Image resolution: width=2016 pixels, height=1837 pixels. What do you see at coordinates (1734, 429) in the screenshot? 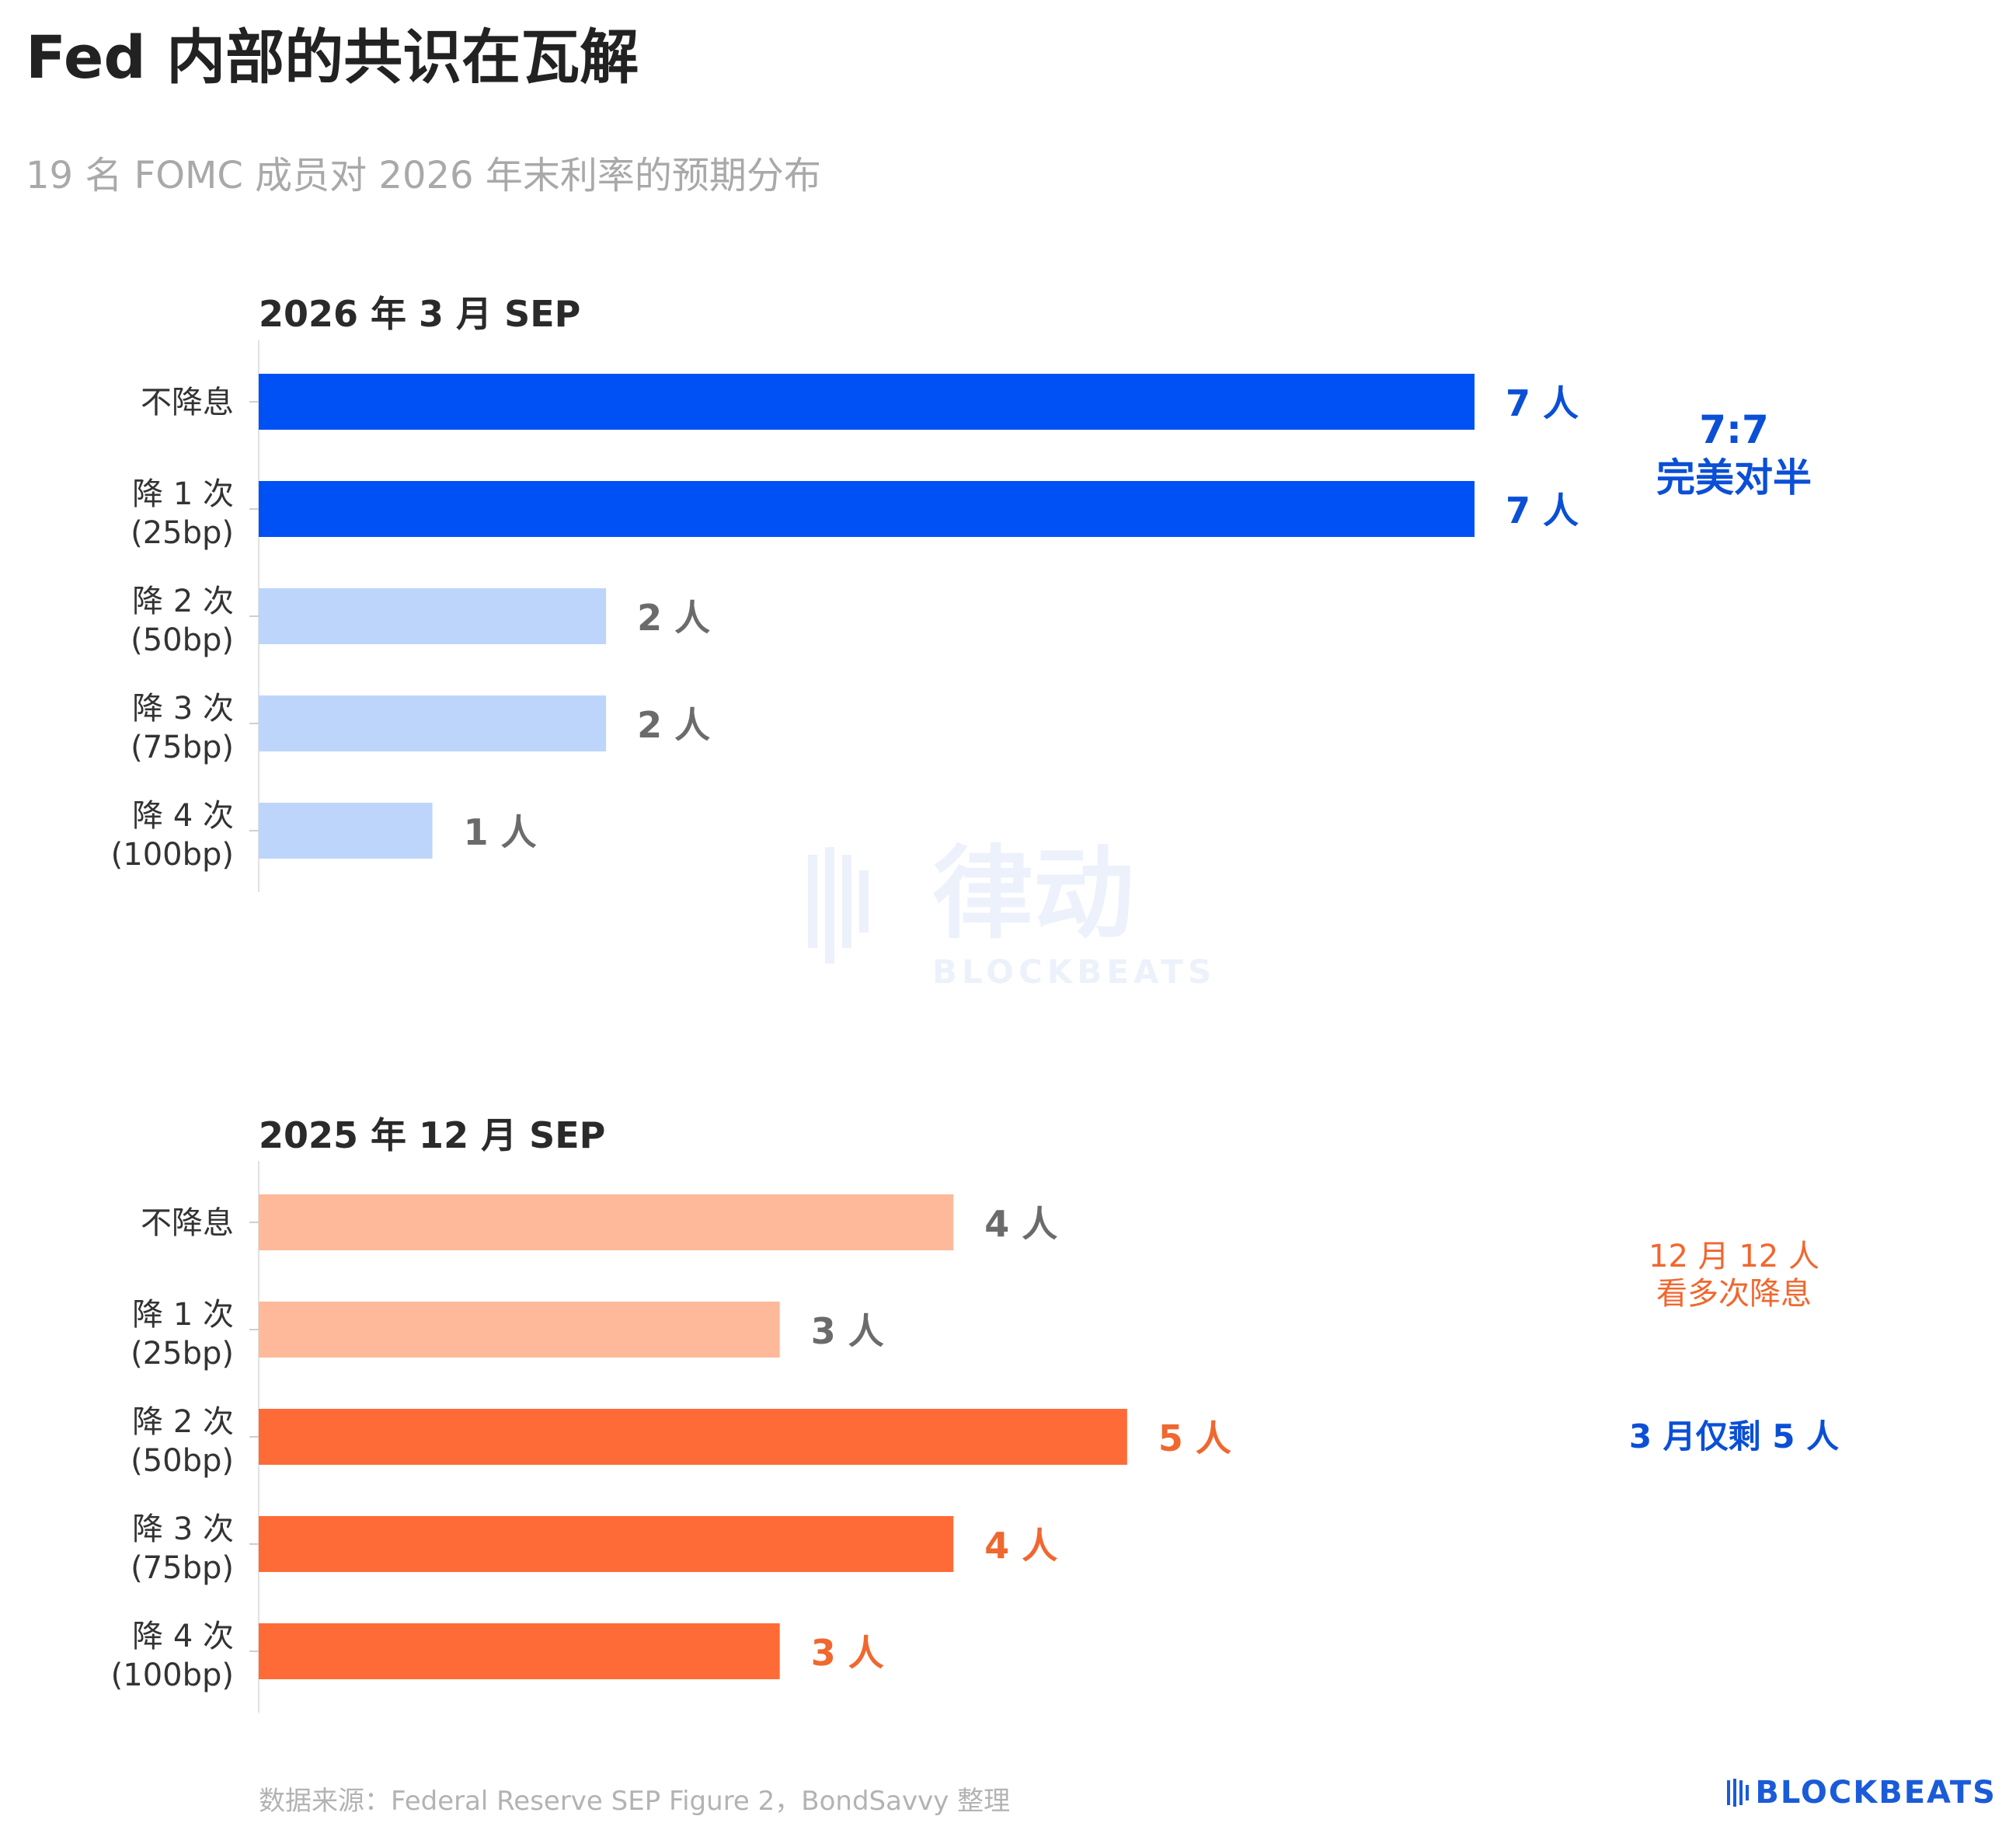
I see `annotation-blue-0: 7:7` at bounding box center [1734, 429].